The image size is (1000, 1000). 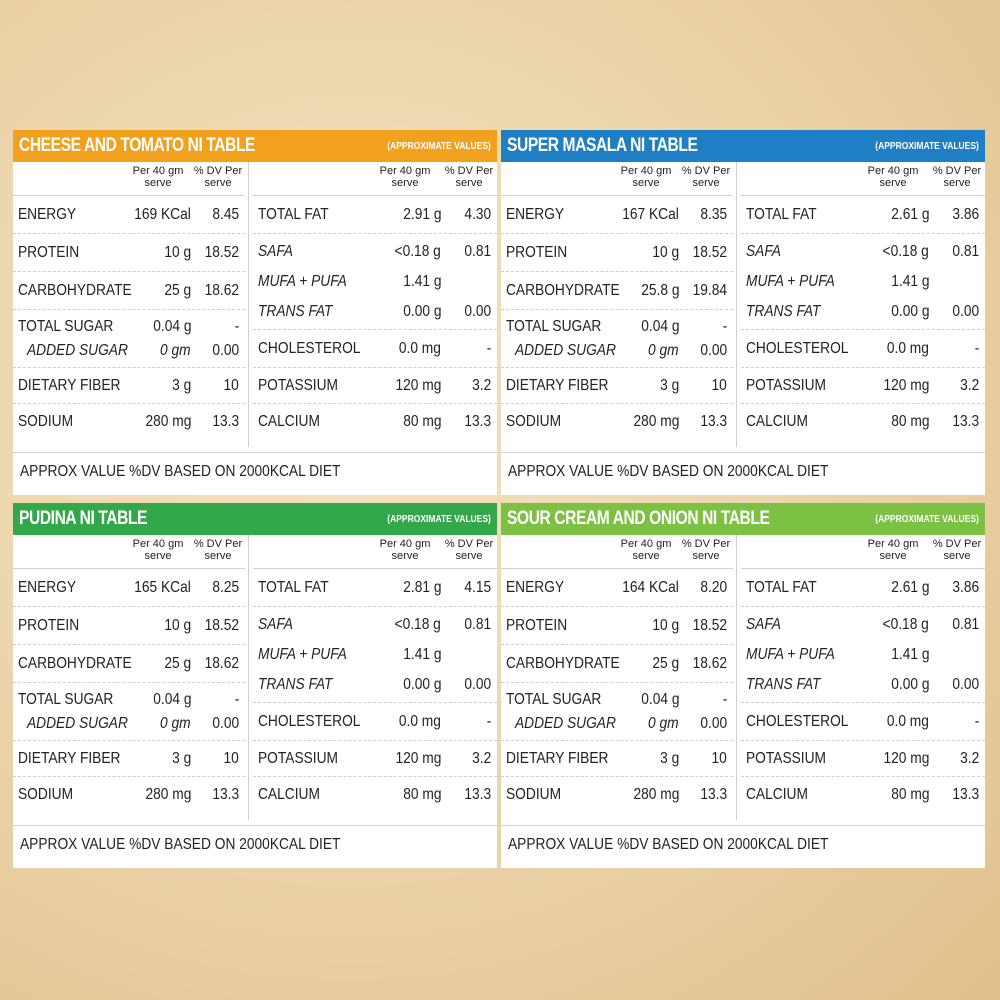 I want to click on nutrient-dv: 0.81, so click(x=477, y=624).